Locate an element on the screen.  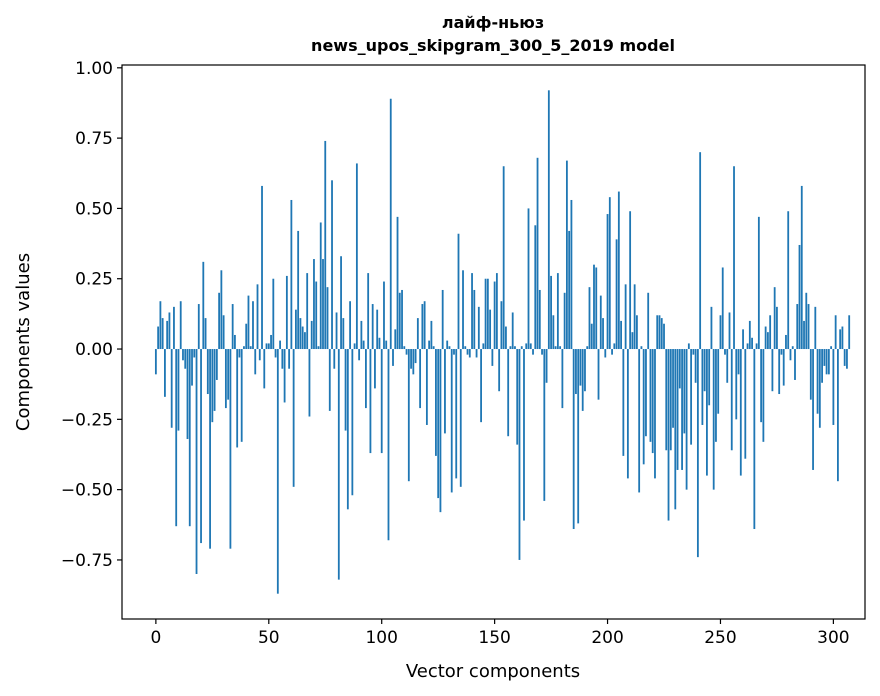
chart-title: лайф-ньюз is located at coordinates (493, 22).